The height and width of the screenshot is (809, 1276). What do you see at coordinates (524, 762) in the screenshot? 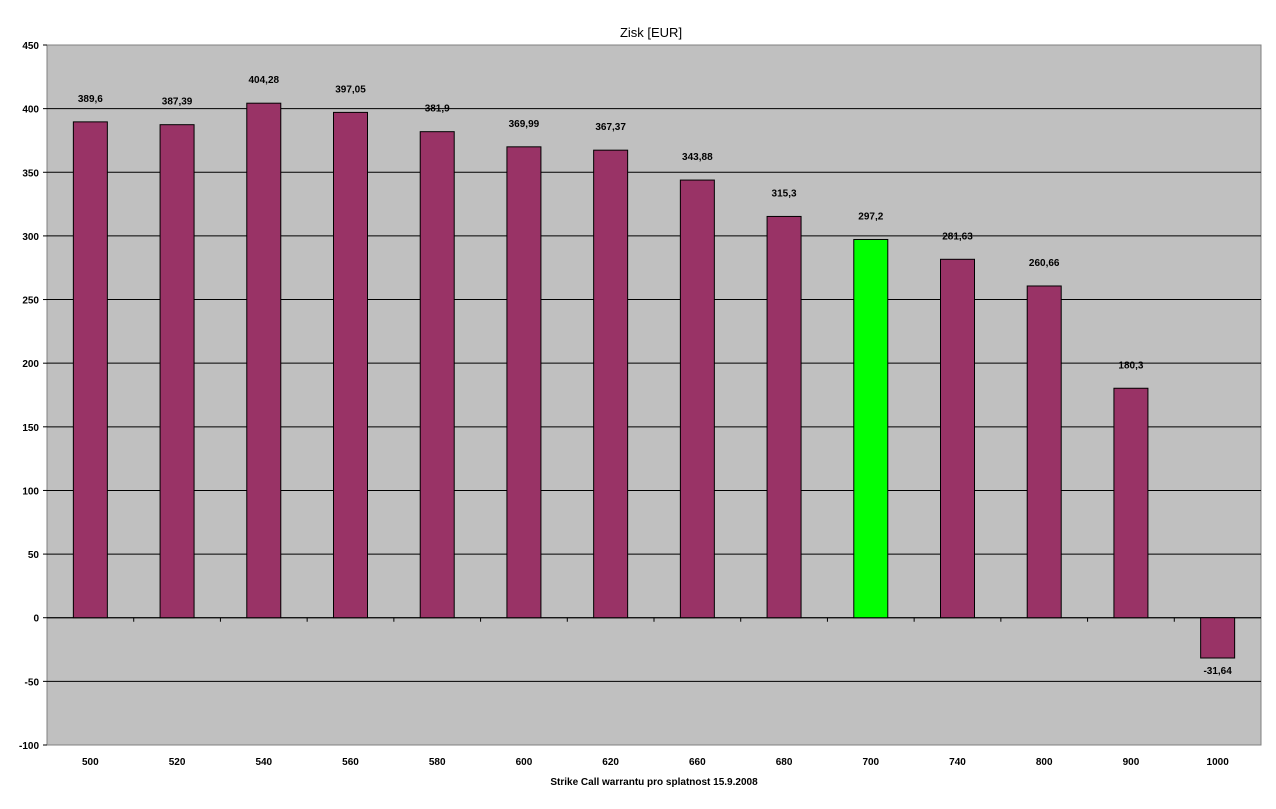
I see `x-tick-label: 600` at bounding box center [524, 762].